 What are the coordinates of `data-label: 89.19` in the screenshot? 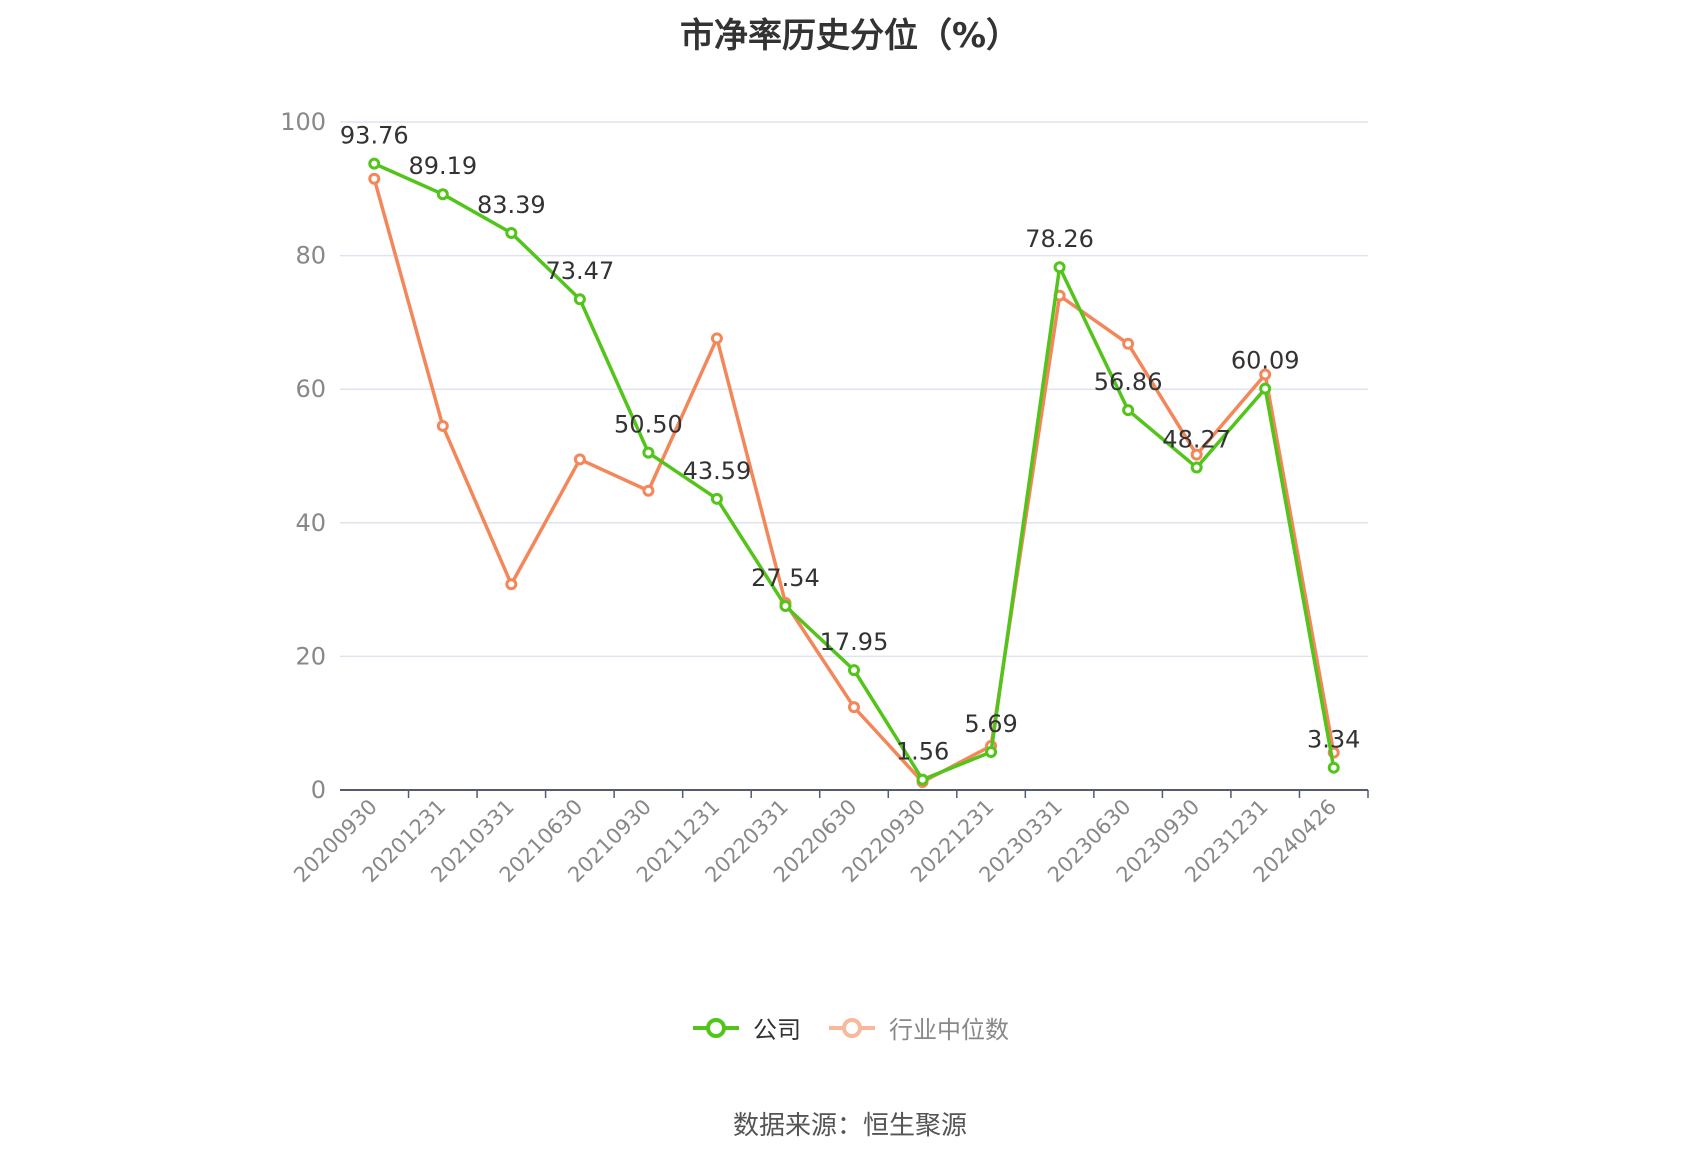 It's located at (442, 166).